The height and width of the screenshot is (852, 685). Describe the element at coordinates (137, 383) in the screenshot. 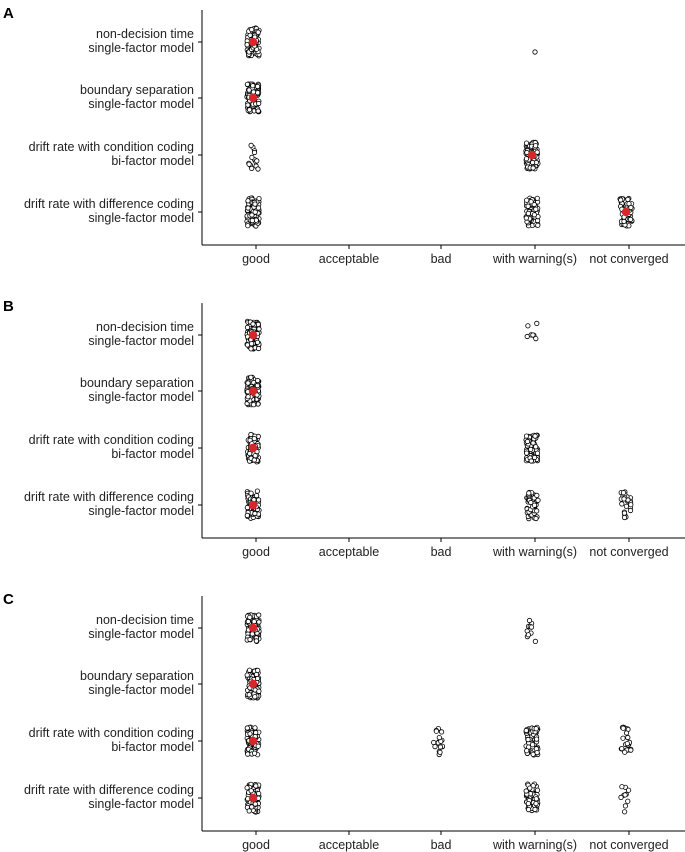

I see `y-tick-label: boundary separation` at that location.